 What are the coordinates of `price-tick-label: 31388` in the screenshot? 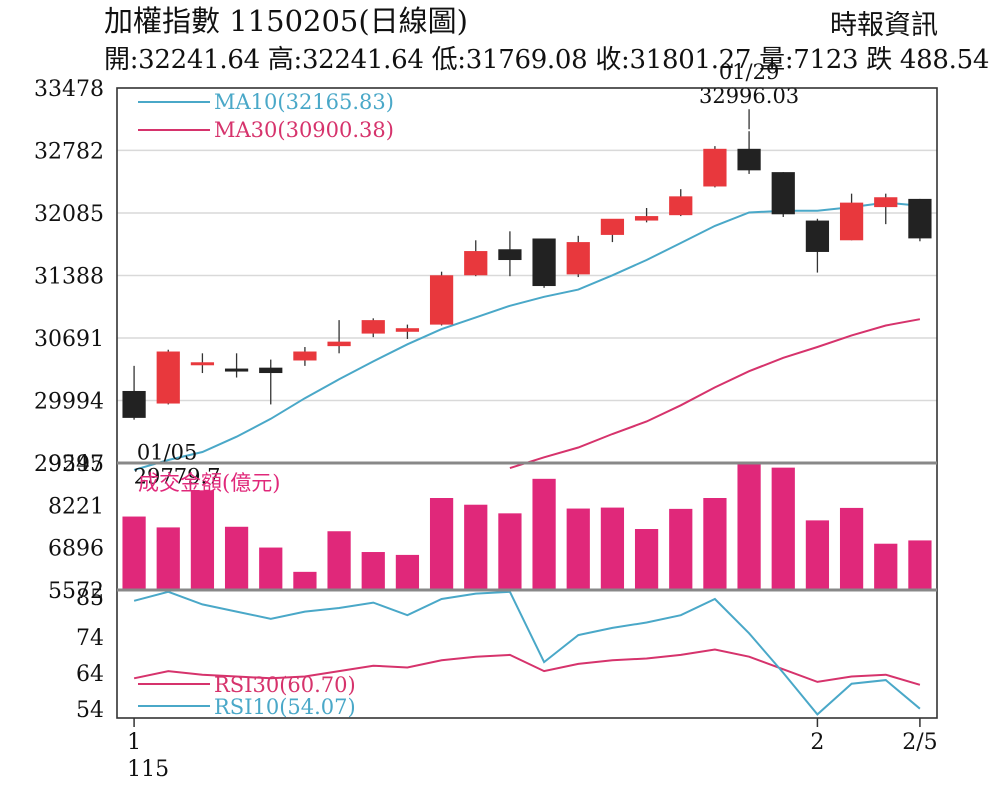 It's located at (69, 276).